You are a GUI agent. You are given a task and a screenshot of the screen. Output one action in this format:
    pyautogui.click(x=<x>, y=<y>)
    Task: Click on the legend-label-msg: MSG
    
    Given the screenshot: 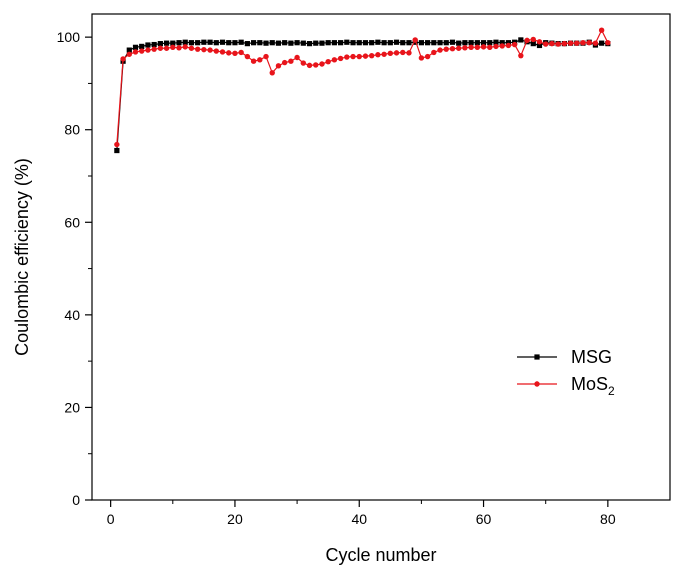 What is the action you would take?
    pyautogui.click(x=591, y=357)
    